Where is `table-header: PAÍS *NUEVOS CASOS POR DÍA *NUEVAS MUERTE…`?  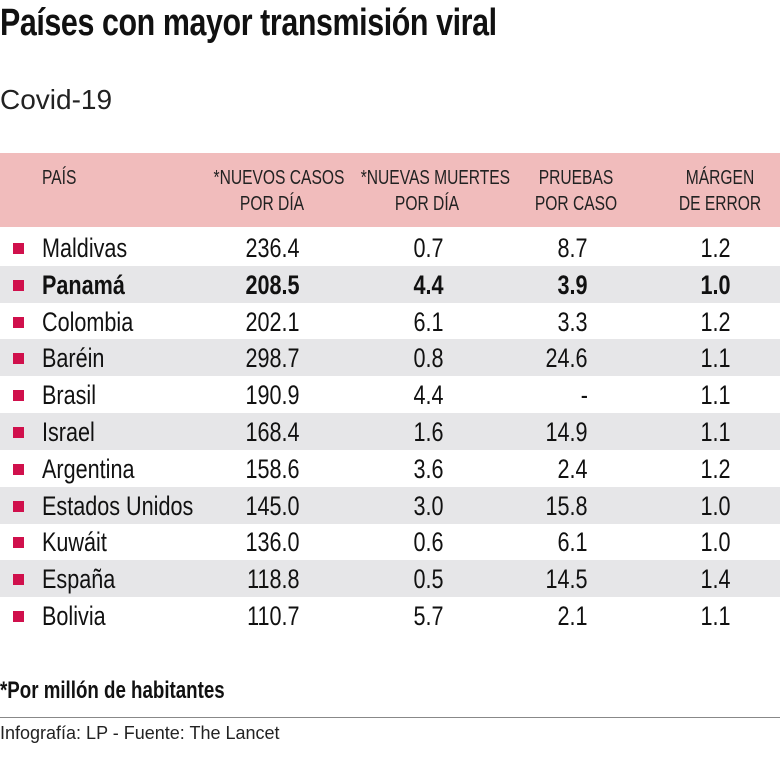 table-header: PAÍS *NUEVOS CASOS POR DÍA *NUEVAS MUERTE… is located at coordinates (390, 190).